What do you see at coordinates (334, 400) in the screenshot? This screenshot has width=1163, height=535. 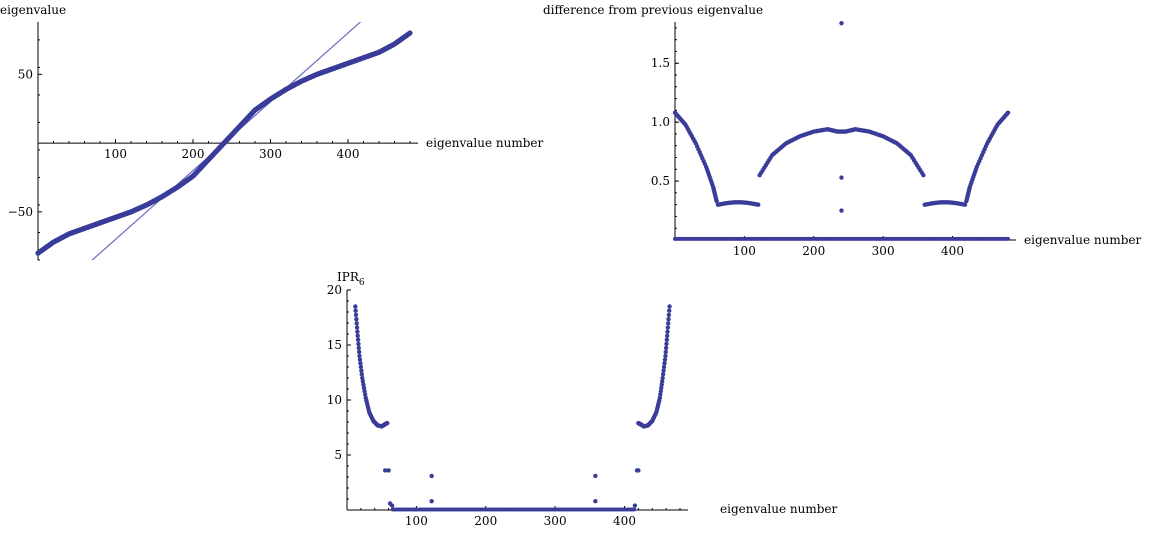 I see `y-tick-label: 10` at bounding box center [334, 400].